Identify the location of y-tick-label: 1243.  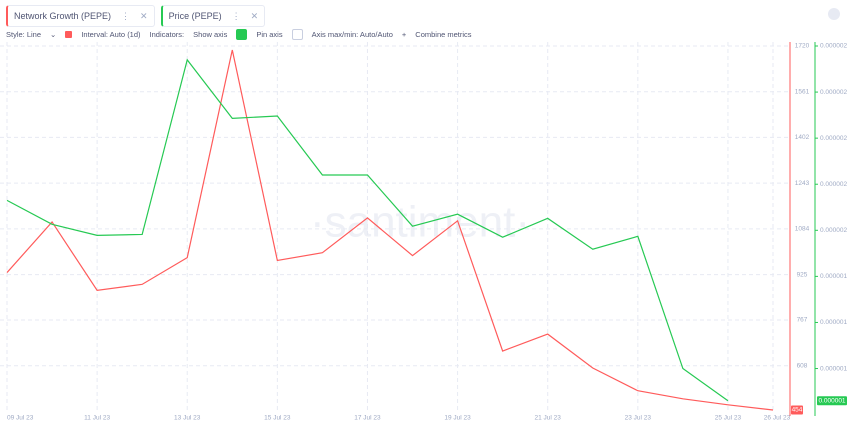
(802, 183).